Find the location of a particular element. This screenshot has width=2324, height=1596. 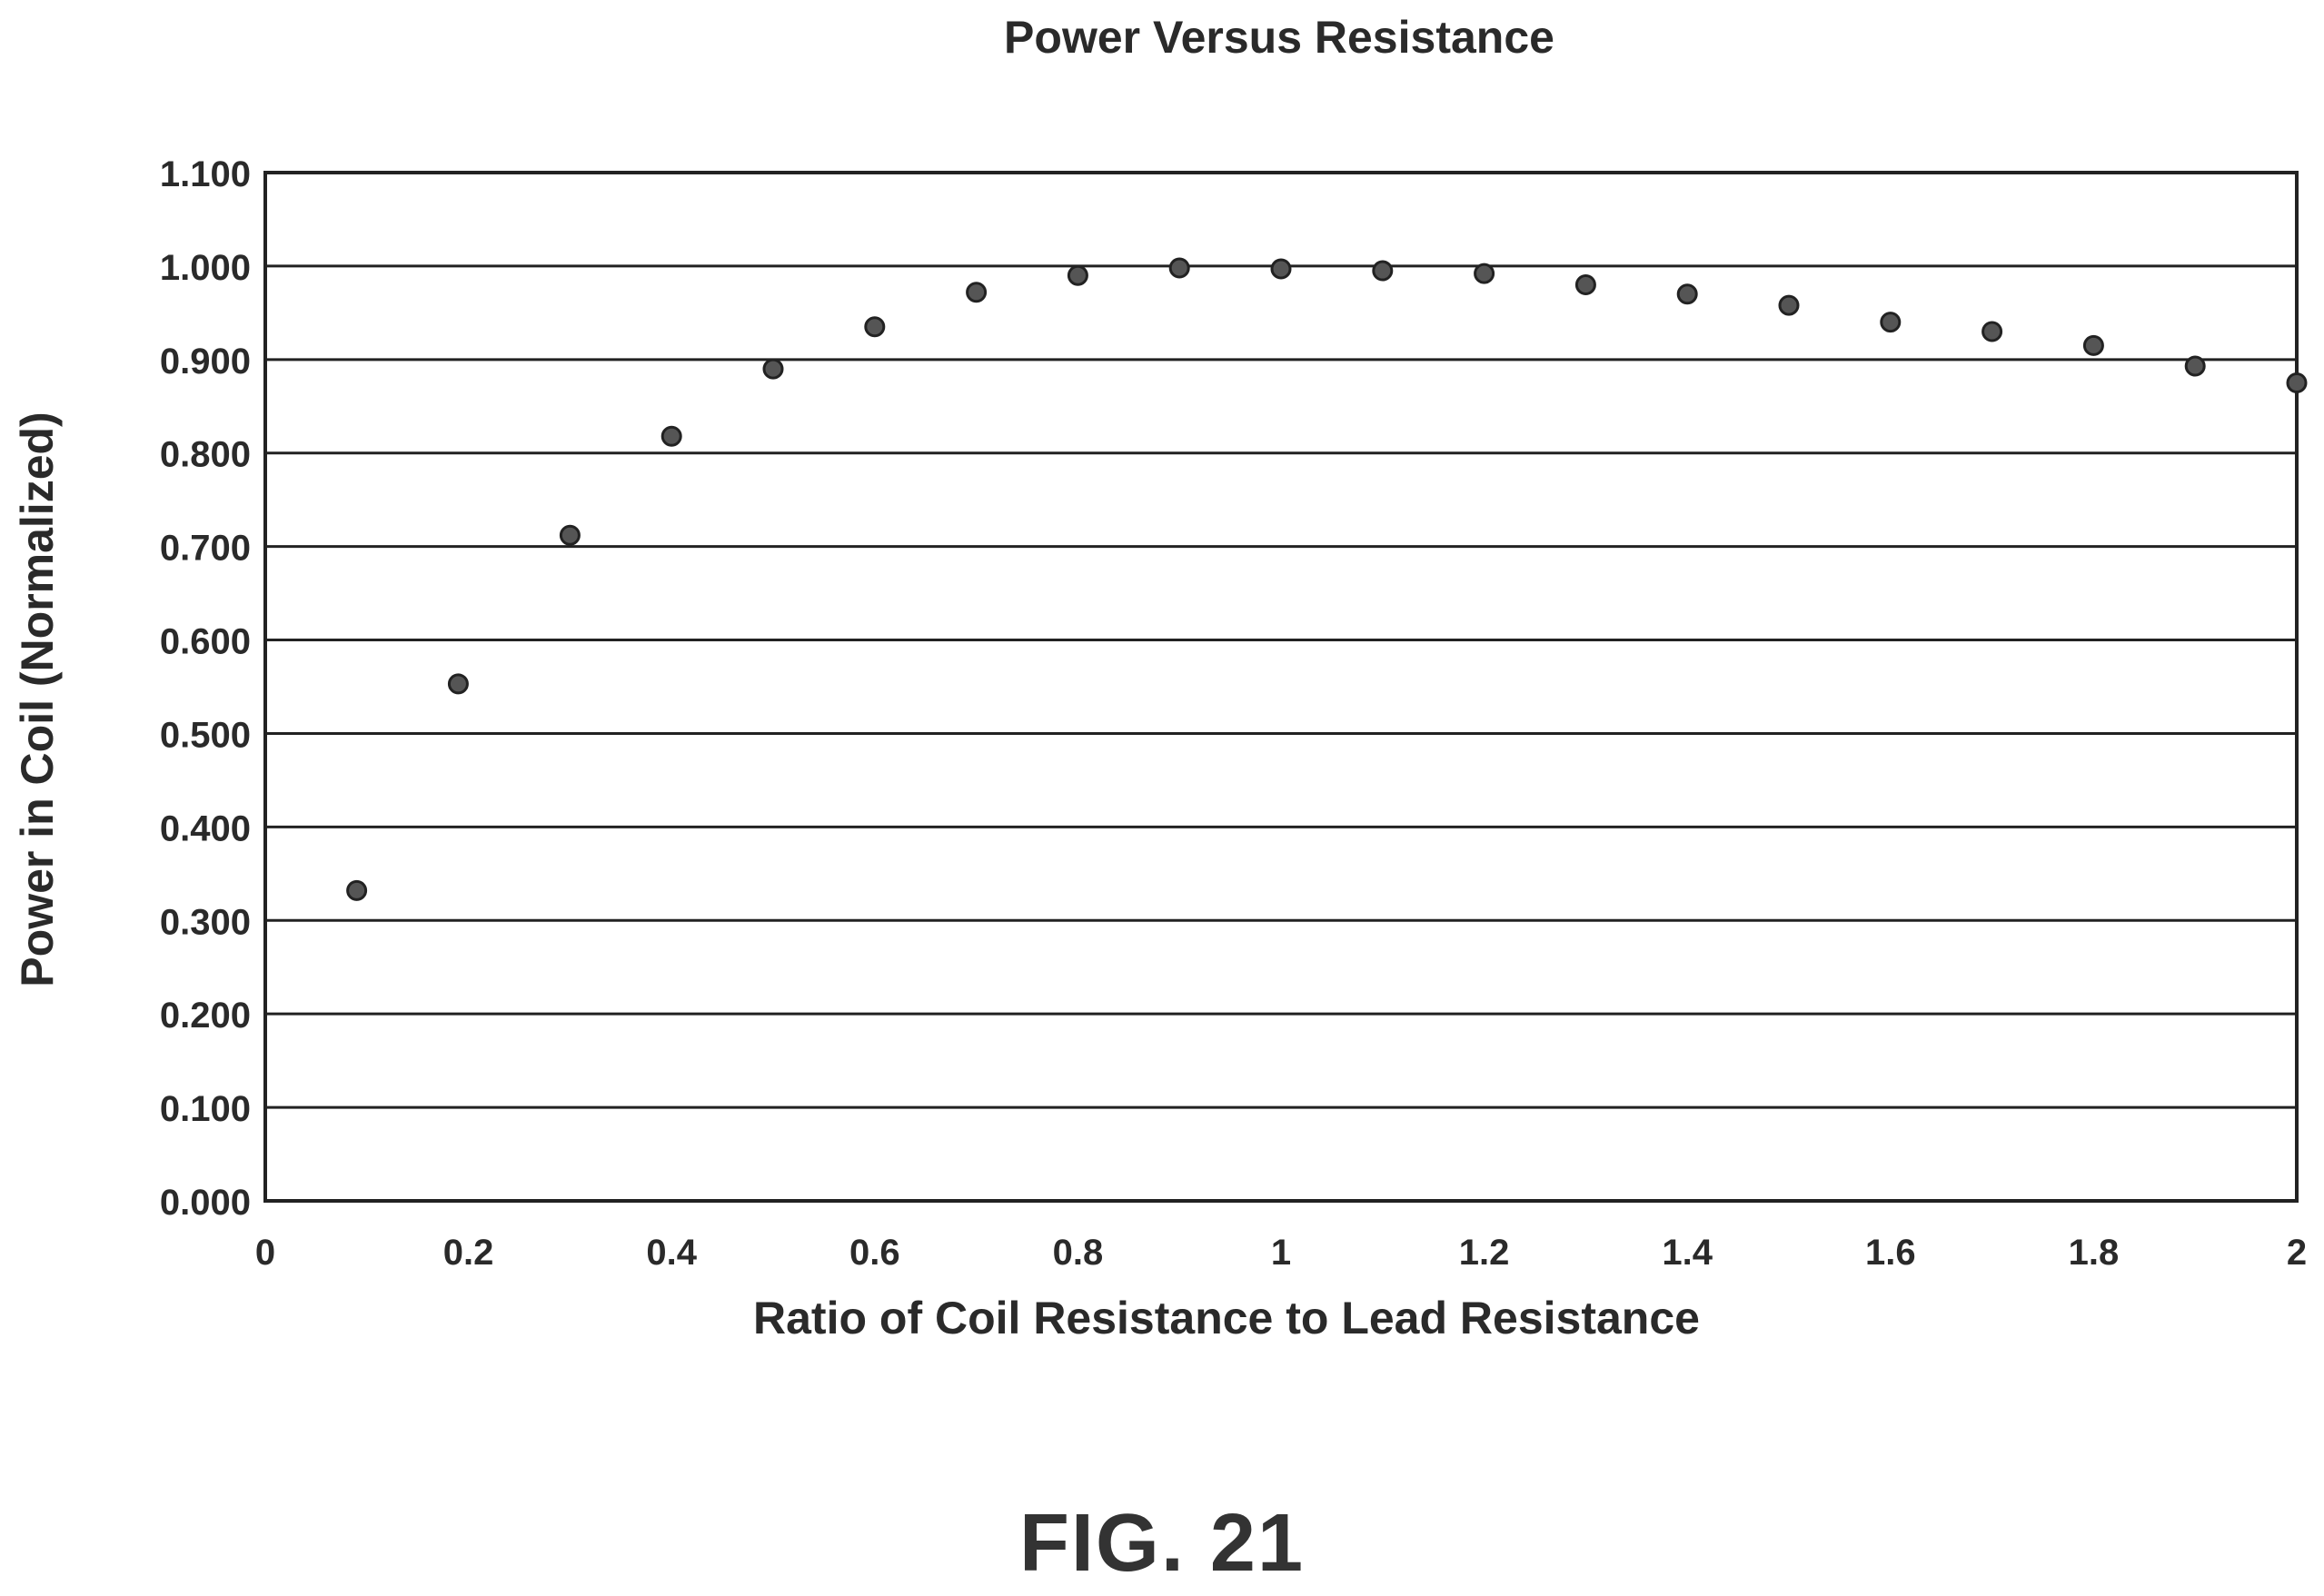

x-tick-label: 2 is located at coordinates (2297, 1253).